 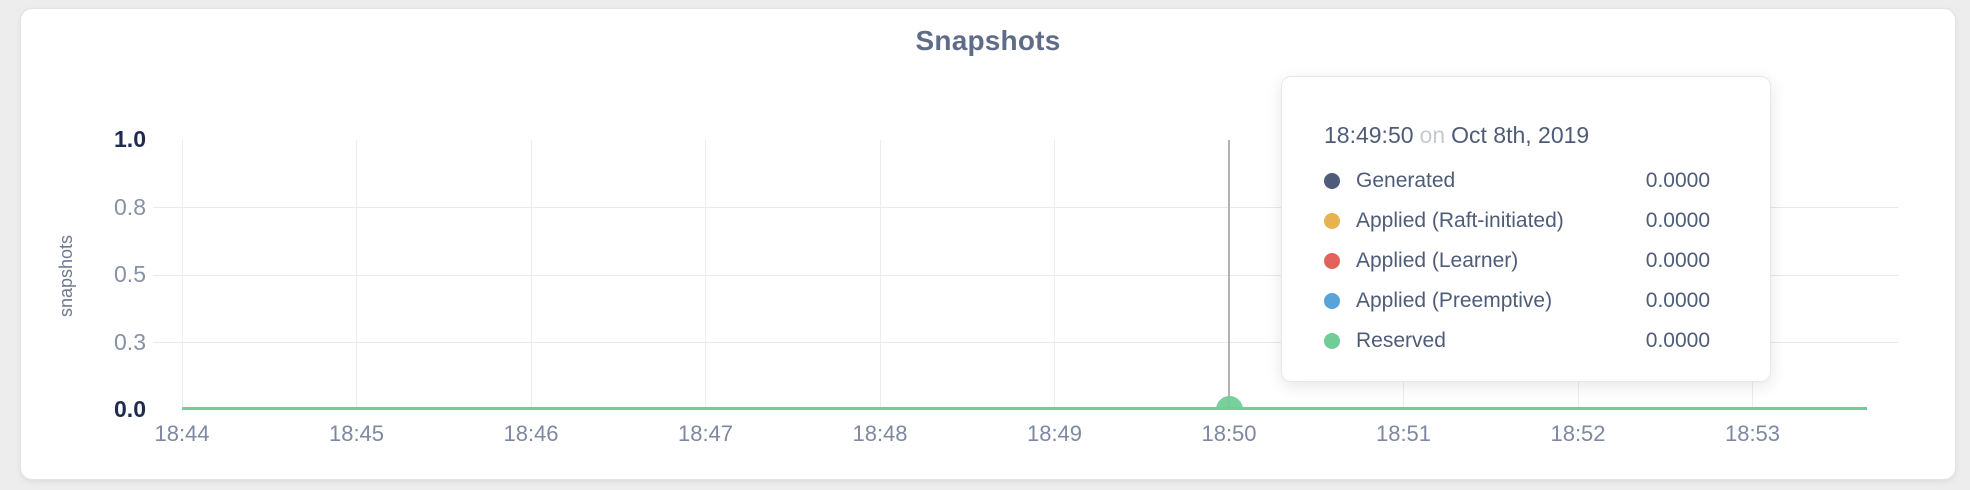 I want to click on tooltip-header: 18:49:50 on Oct 8th, 2019, so click(x=1517, y=135).